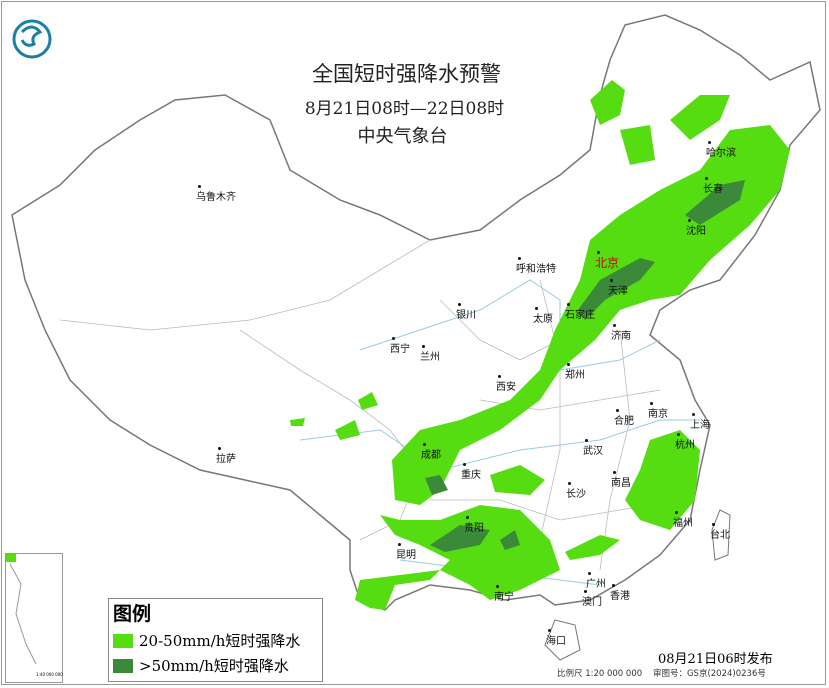 The image size is (829, 688). I want to click on city-label: 合肥, so click(624, 421).